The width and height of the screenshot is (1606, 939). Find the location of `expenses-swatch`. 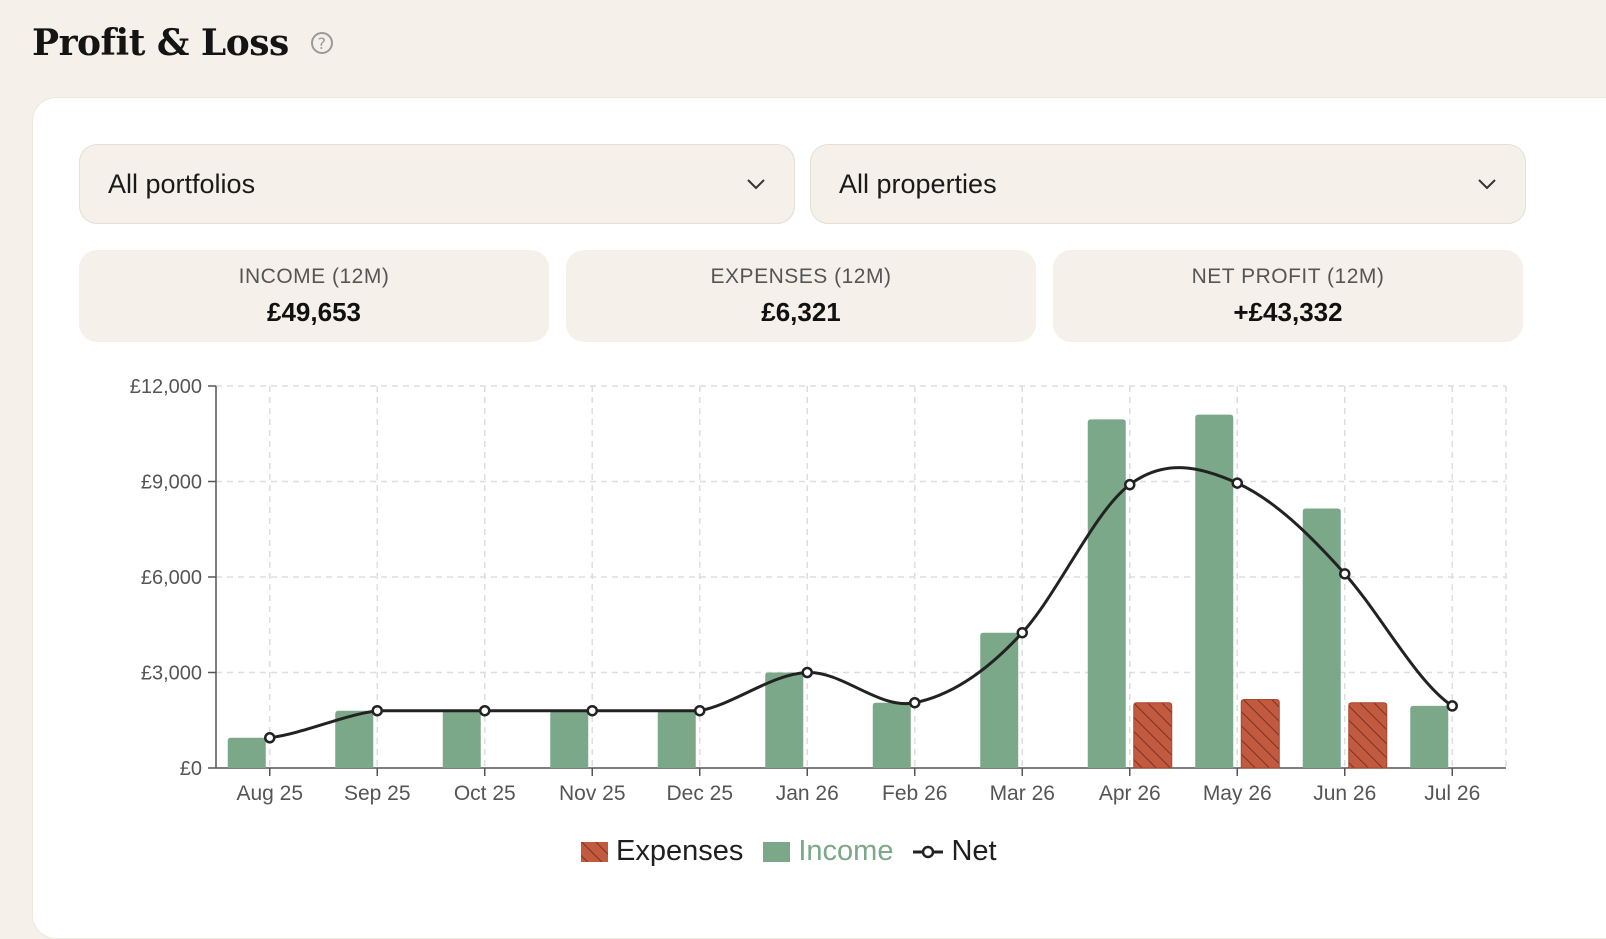

expenses-swatch is located at coordinates (594, 851).